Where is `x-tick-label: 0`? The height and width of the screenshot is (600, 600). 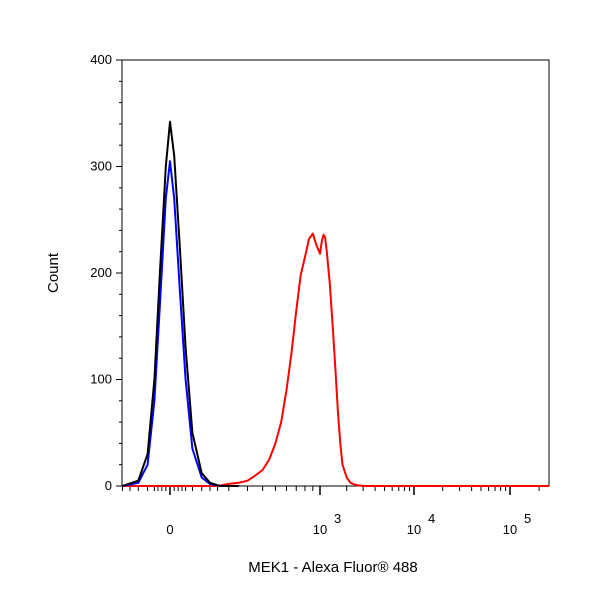
x-tick-label: 0 is located at coordinates (169, 529).